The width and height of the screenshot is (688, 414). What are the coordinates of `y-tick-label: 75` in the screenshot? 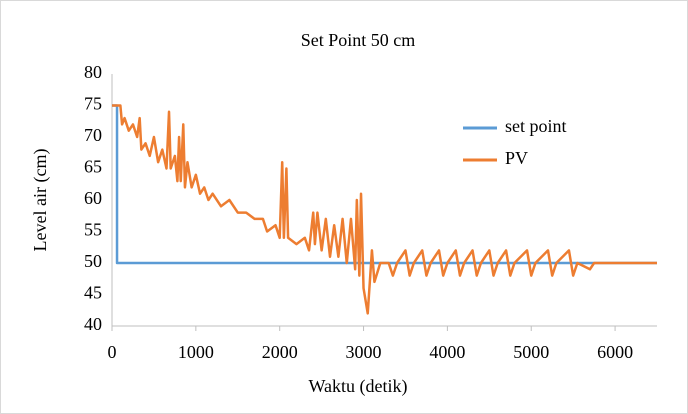 It's located at (93, 104).